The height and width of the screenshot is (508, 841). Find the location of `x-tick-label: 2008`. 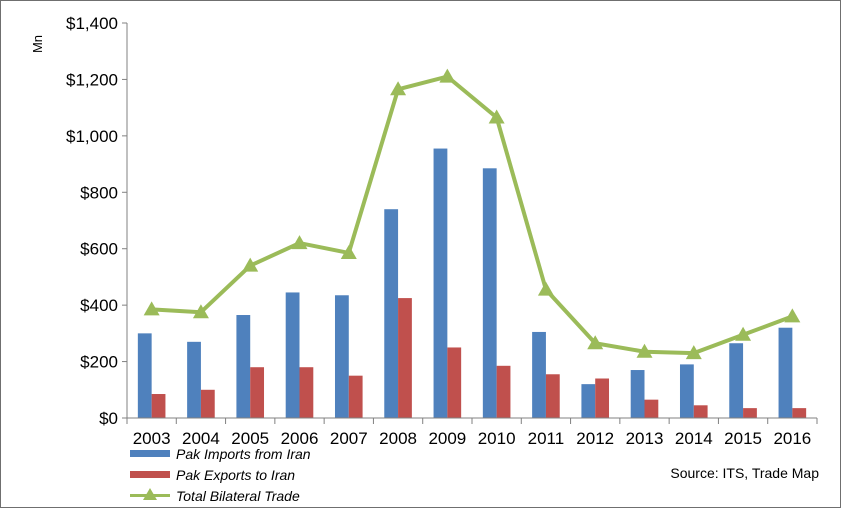

x-tick-label: 2008 is located at coordinates (398, 438).